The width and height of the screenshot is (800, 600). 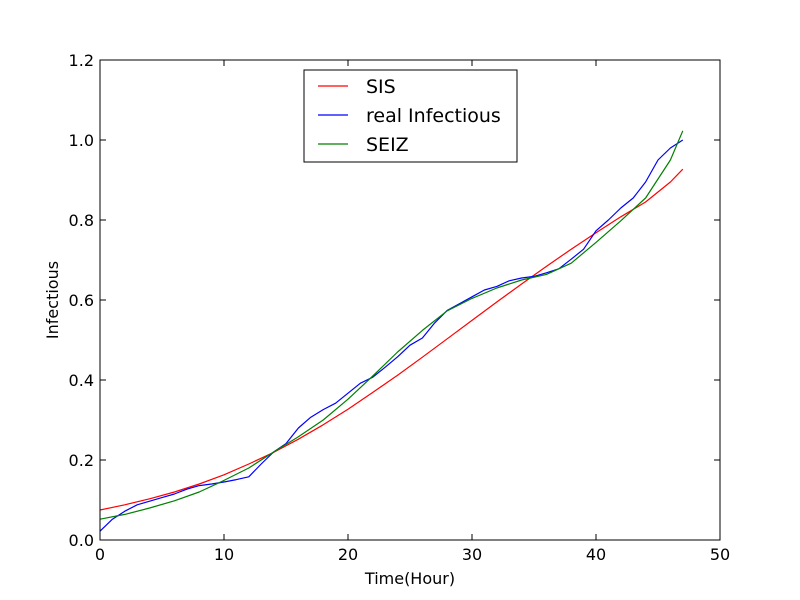 What do you see at coordinates (100, 554) in the screenshot?
I see `x-tick-label: 0` at bounding box center [100, 554].